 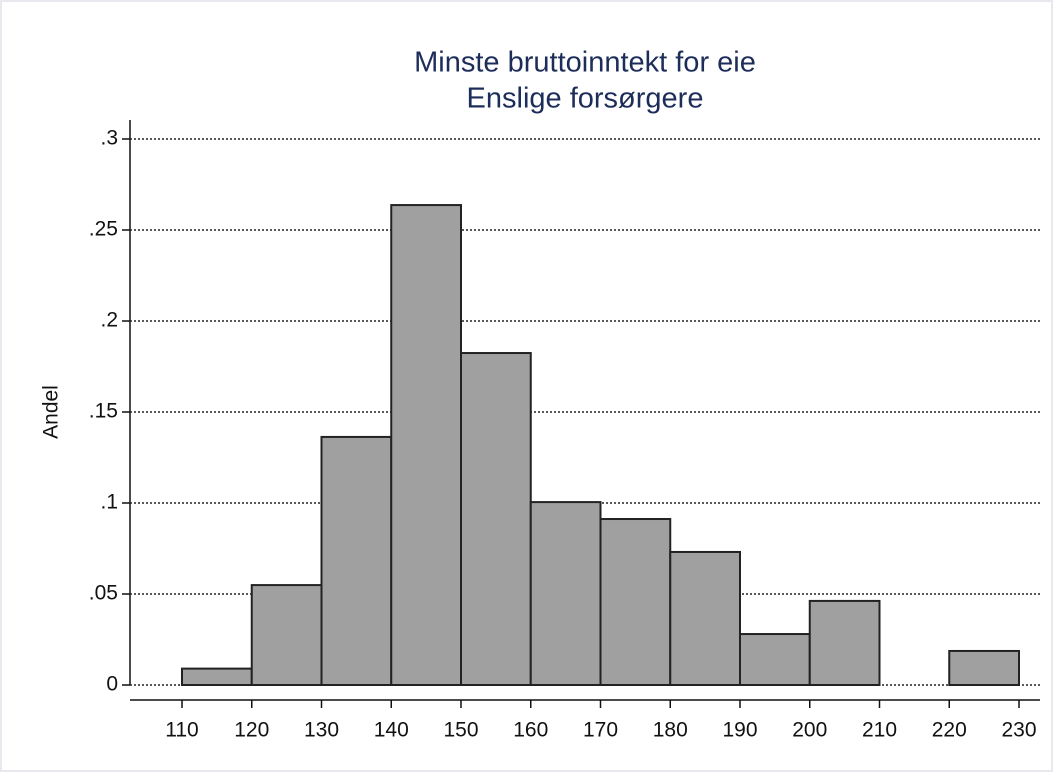 What do you see at coordinates (391, 730) in the screenshot?
I see `x-tick-label: 140` at bounding box center [391, 730].